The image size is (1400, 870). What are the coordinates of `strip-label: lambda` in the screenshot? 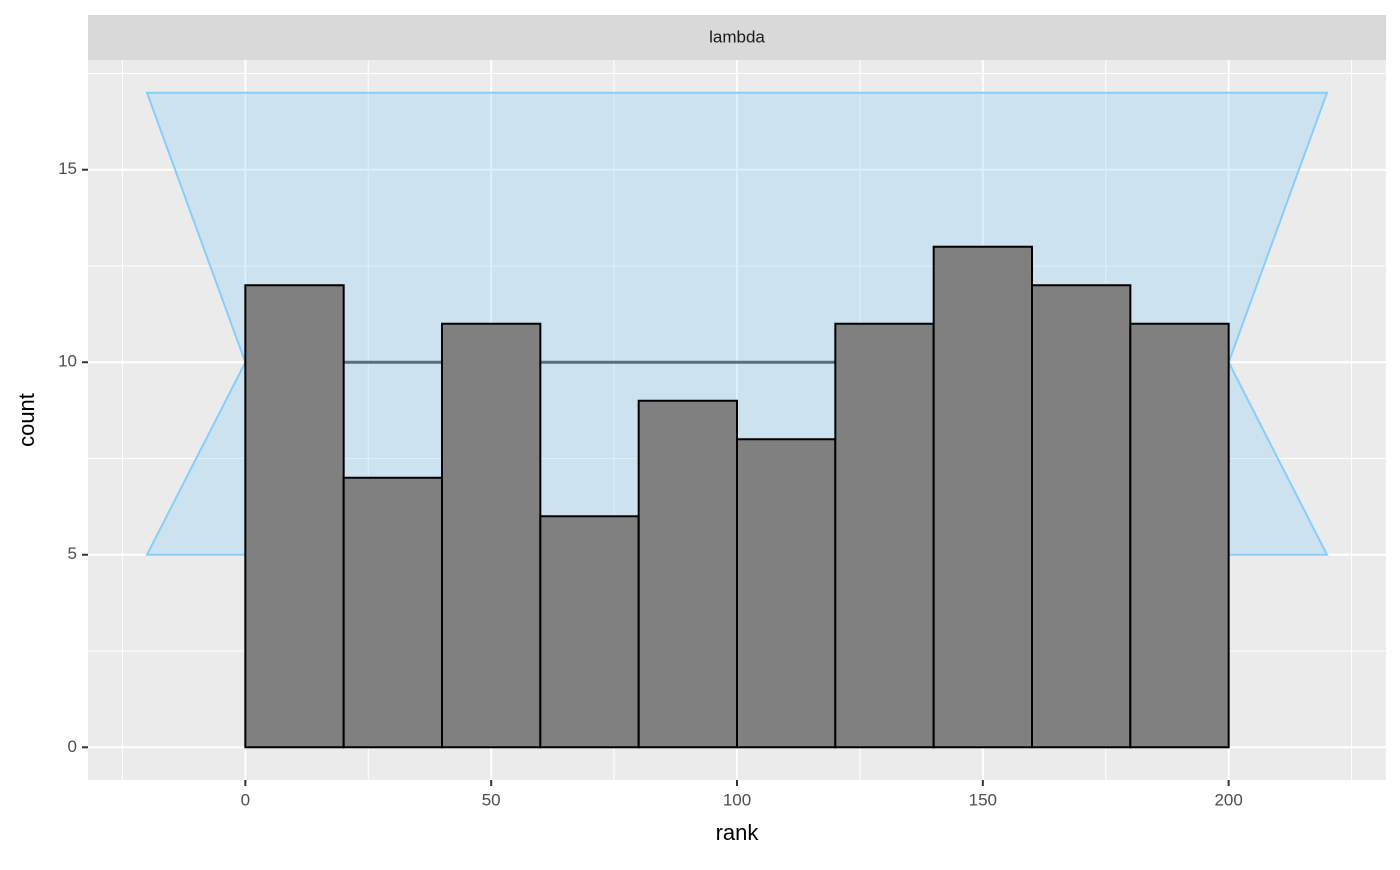 It's located at (737, 36).